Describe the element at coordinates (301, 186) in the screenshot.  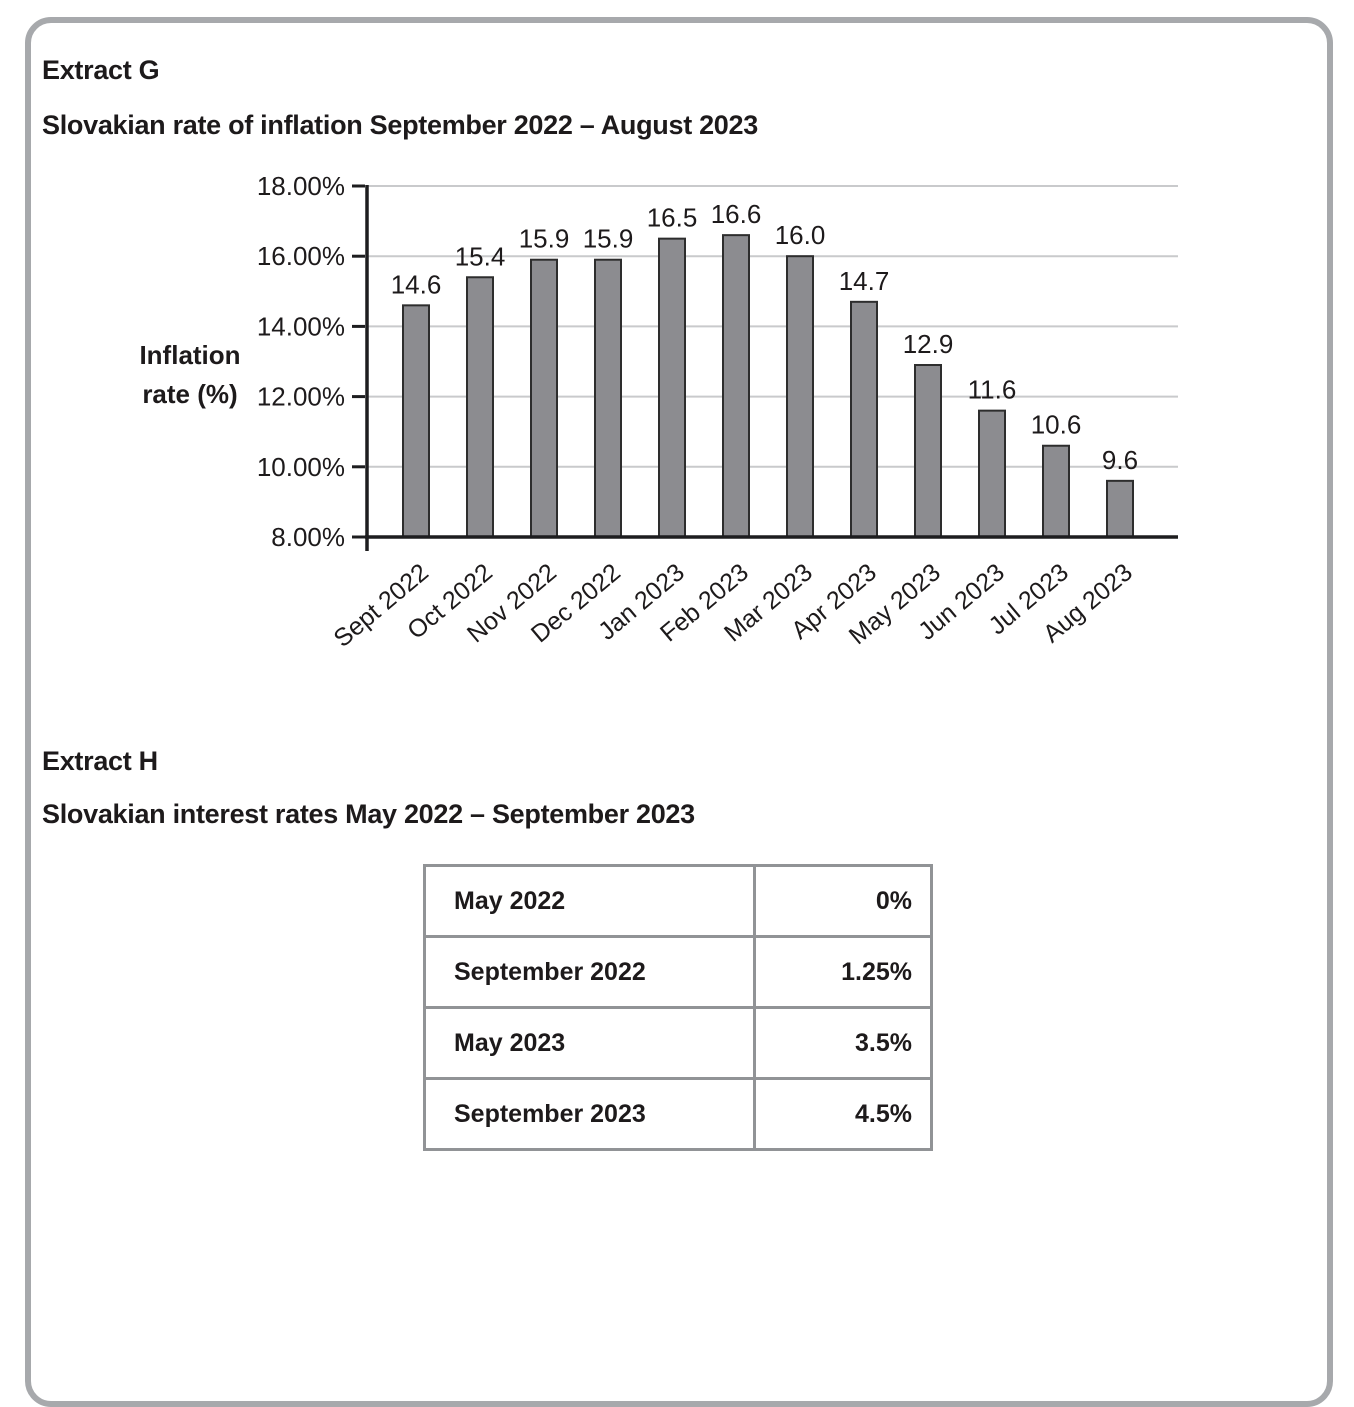
I see `y-tick-label-18.00%: 18.00%` at that location.